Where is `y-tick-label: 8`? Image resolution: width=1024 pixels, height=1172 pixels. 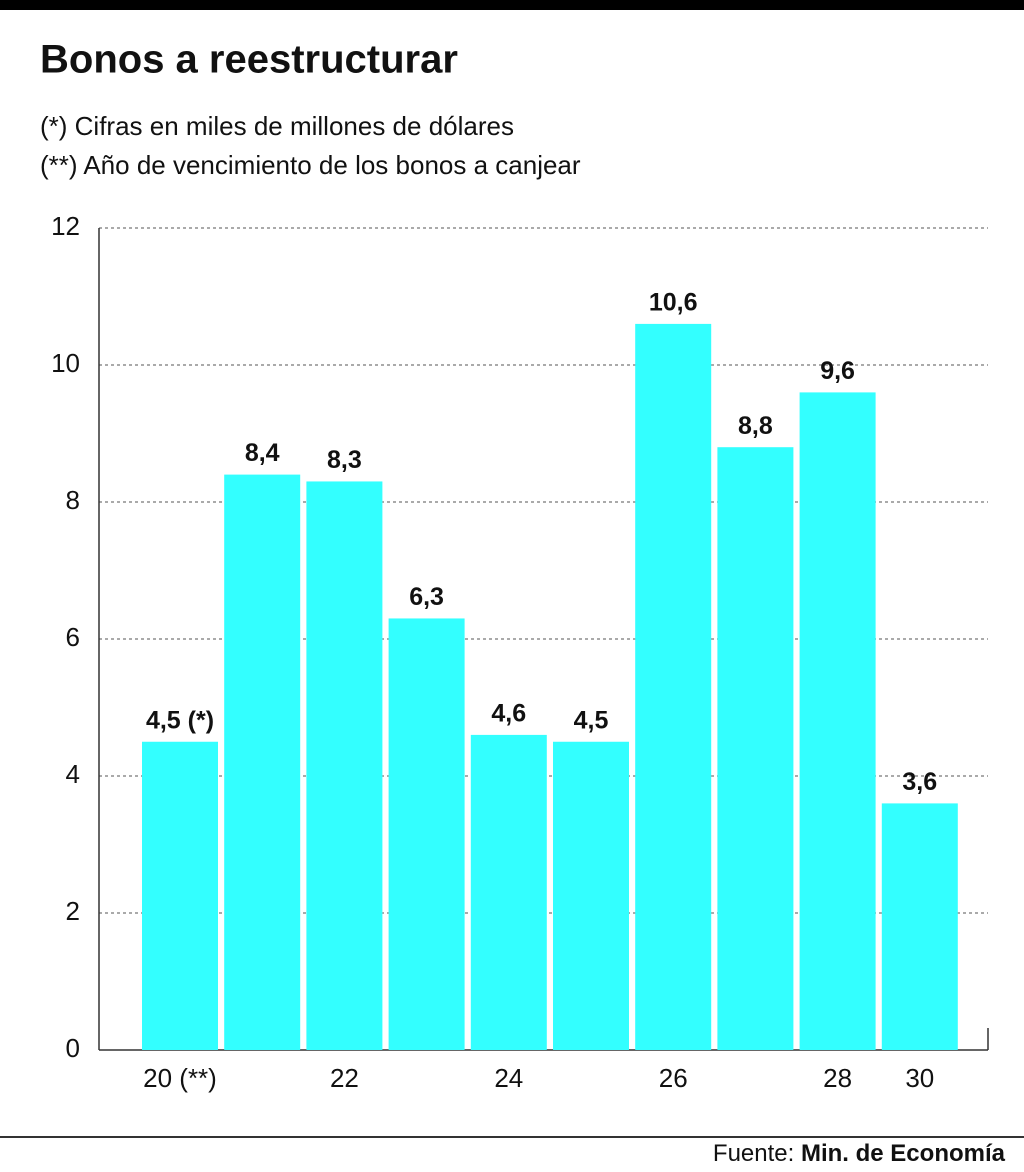 y-tick-label: 8 is located at coordinates (73, 500).